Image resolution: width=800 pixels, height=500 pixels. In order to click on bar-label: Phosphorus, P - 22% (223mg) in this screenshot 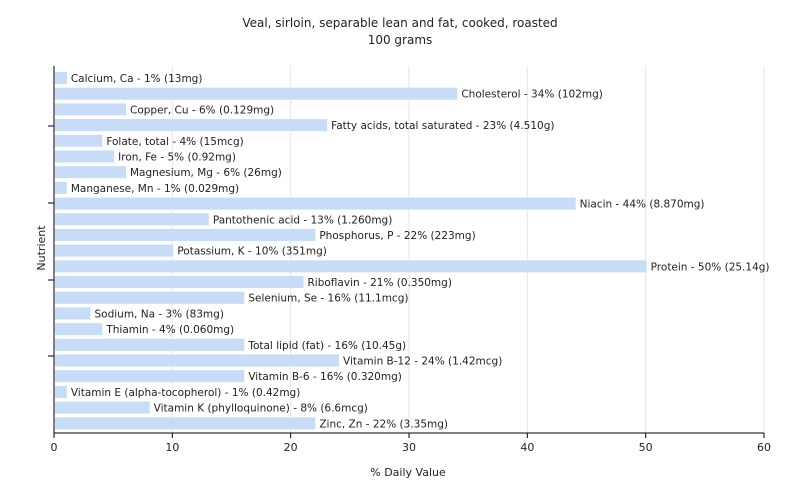, I will do `click(397, 236)`.